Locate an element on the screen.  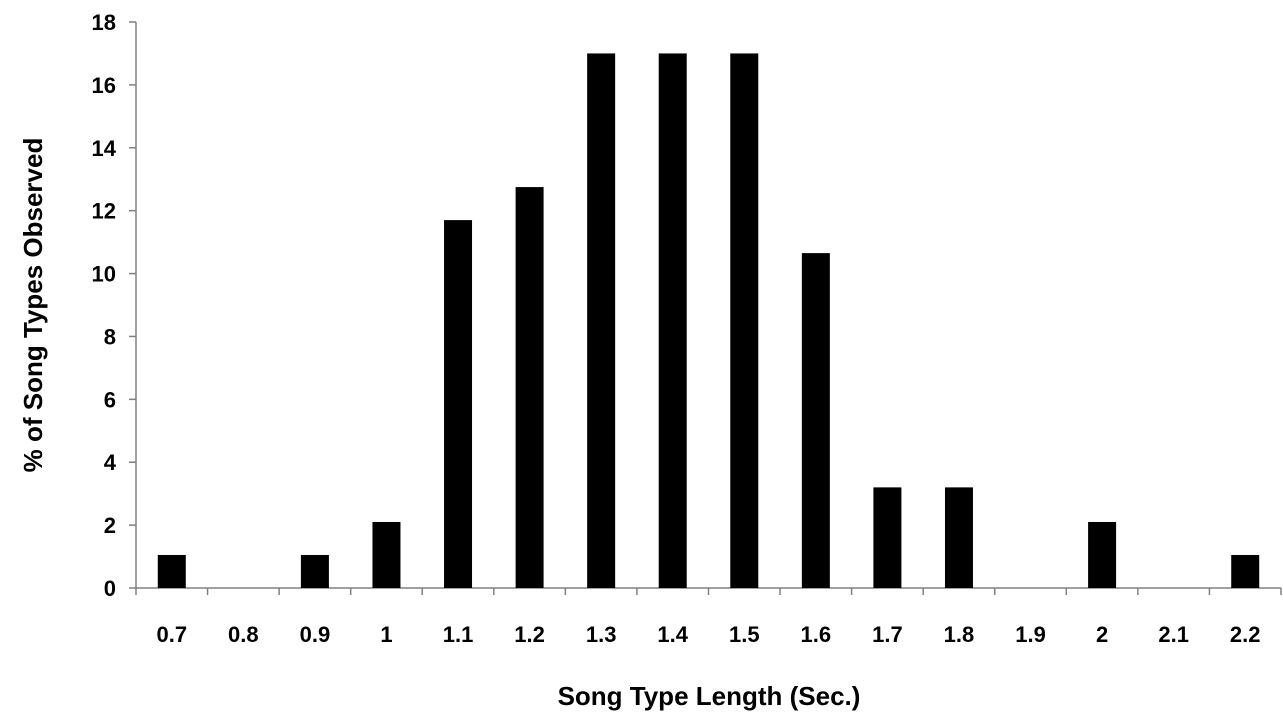
x-tick-label: 2 is located at coordinates (1102, 634).